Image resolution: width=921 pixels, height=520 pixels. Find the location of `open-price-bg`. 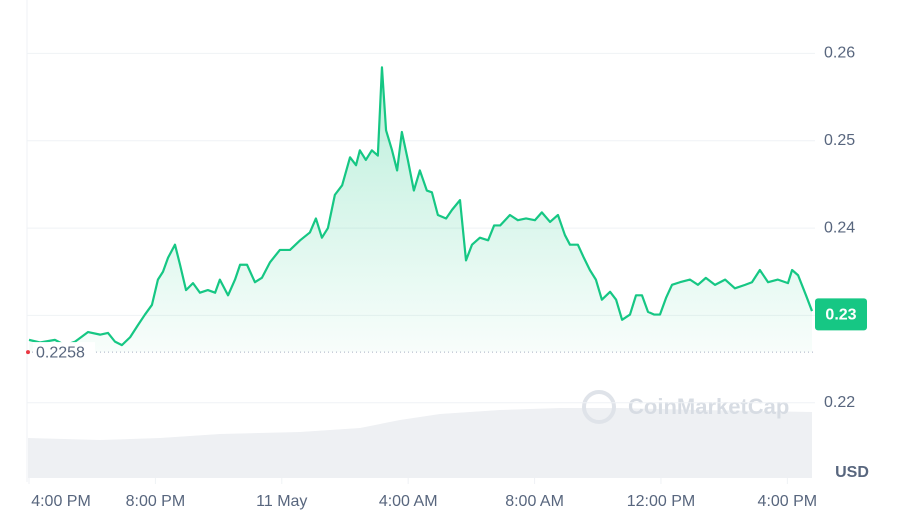

open-price-bg is located at coordinates (64, 352).